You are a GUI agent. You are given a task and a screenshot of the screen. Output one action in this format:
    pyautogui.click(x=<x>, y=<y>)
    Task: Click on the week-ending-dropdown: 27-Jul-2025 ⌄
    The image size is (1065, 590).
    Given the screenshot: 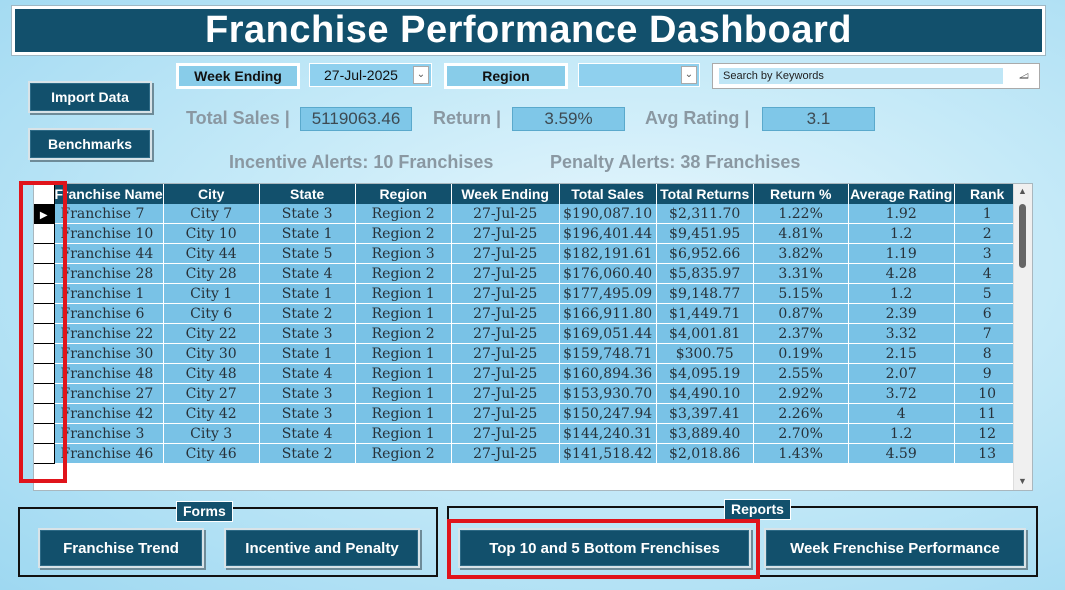 What is the action you would take?
    pyautogui.click(x=370, y=75)
    